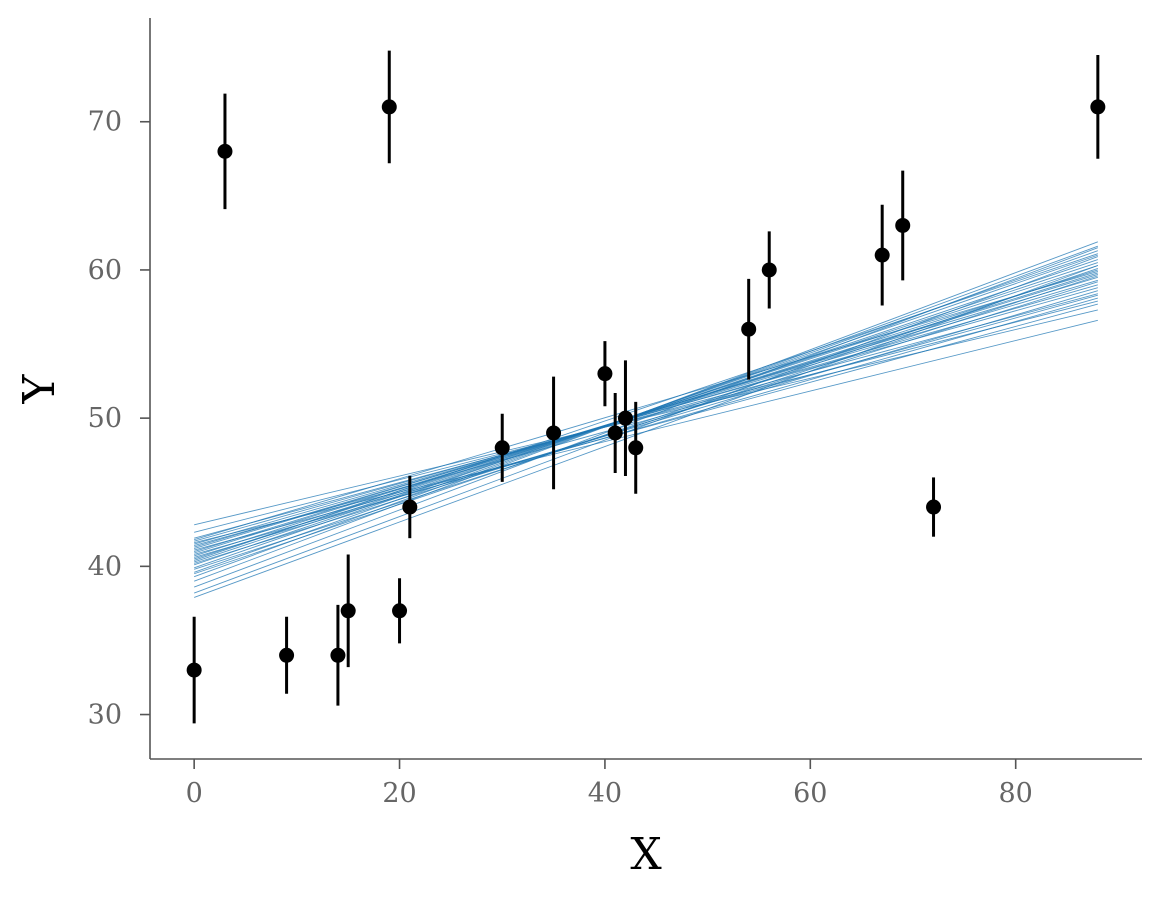  Describe the element at coordinates (399, 793) in the screenshot. I see `x-tick-label: 20` at that location.